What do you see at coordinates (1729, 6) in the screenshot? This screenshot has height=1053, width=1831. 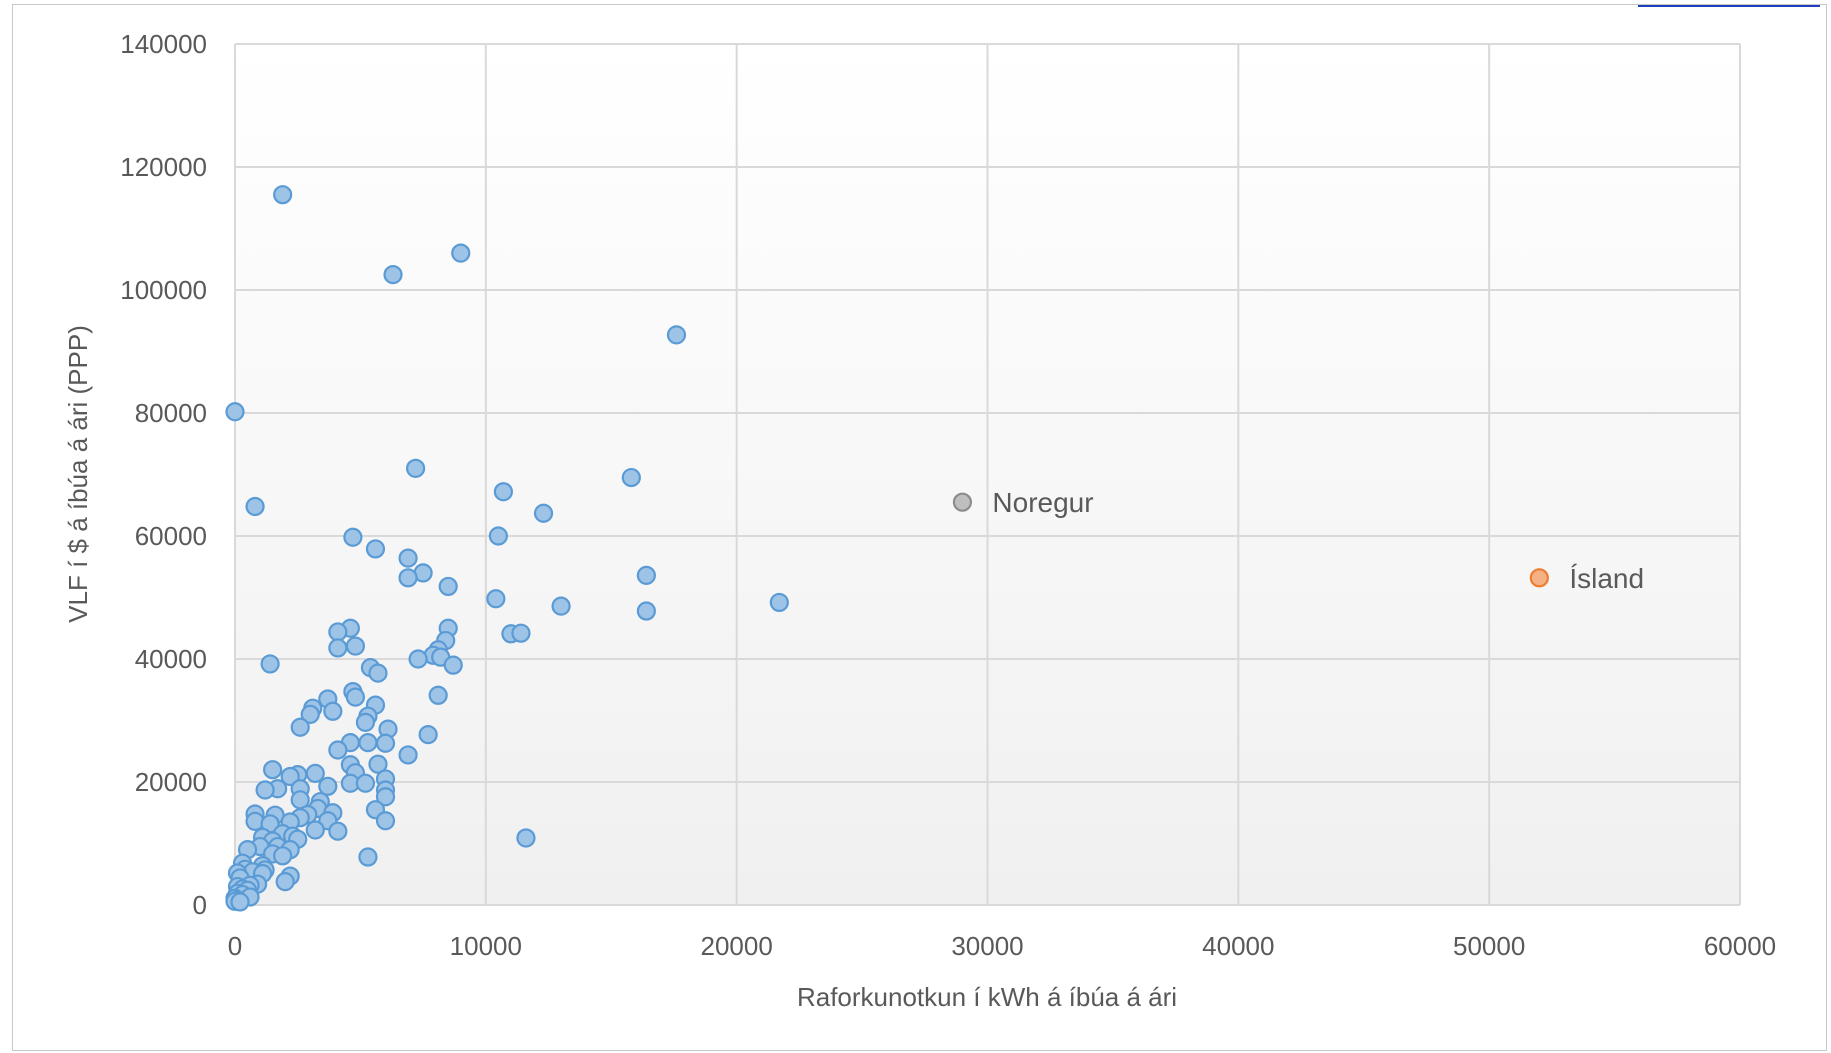 I see `selection-edge-mark` at bounding box center [1729, 6].